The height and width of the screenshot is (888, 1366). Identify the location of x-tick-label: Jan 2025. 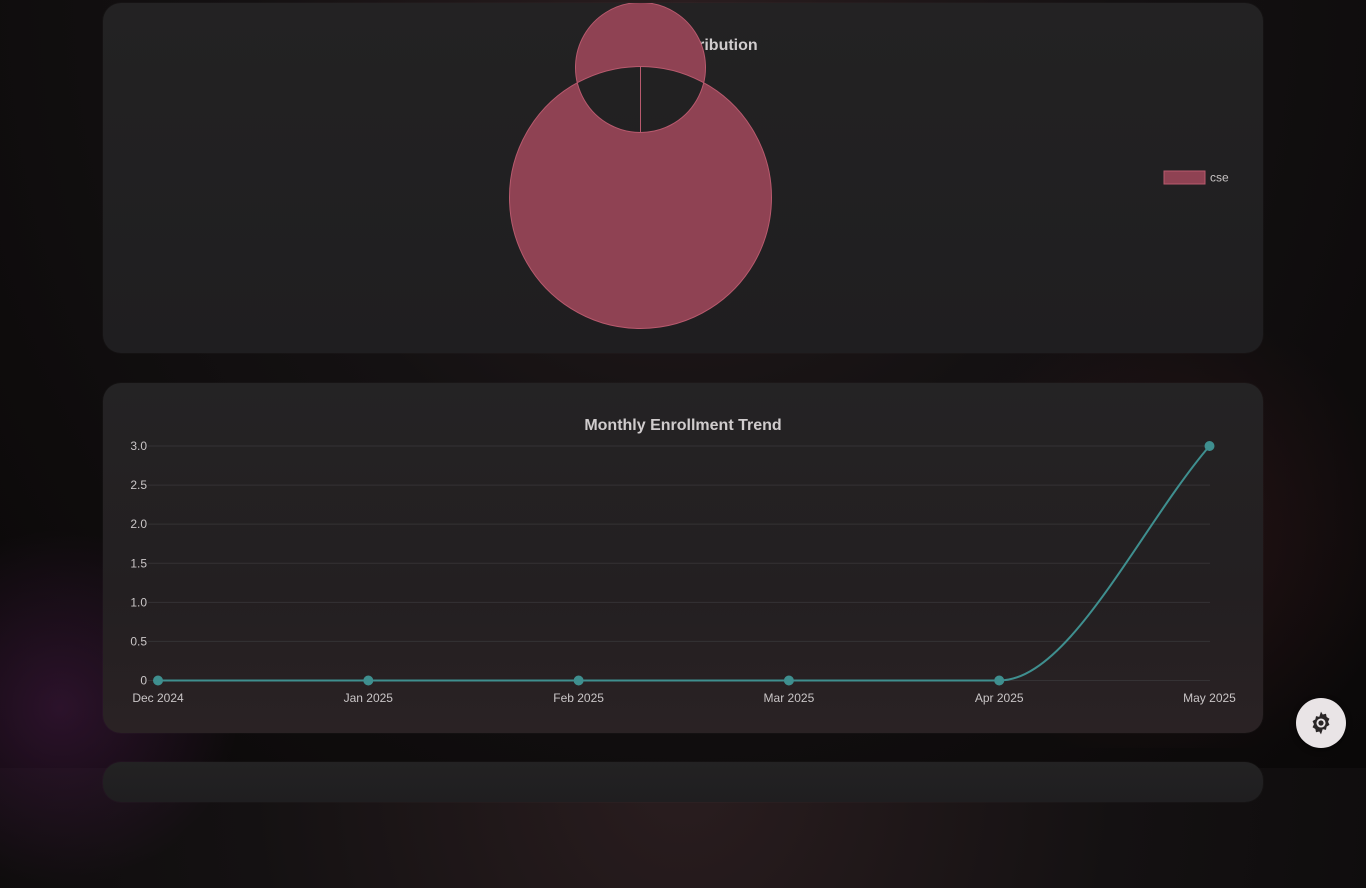
(369, 698).